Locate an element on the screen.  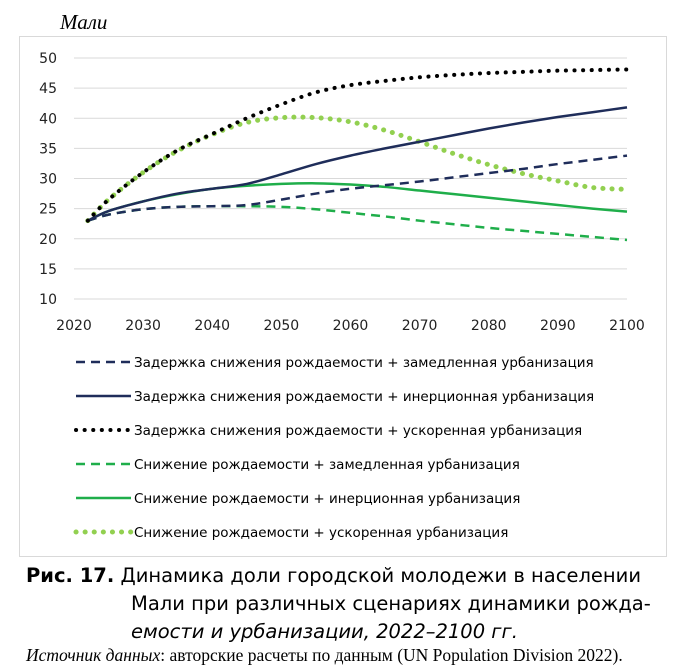
y-tick-label: 35 is located at coordinates (48, 149).